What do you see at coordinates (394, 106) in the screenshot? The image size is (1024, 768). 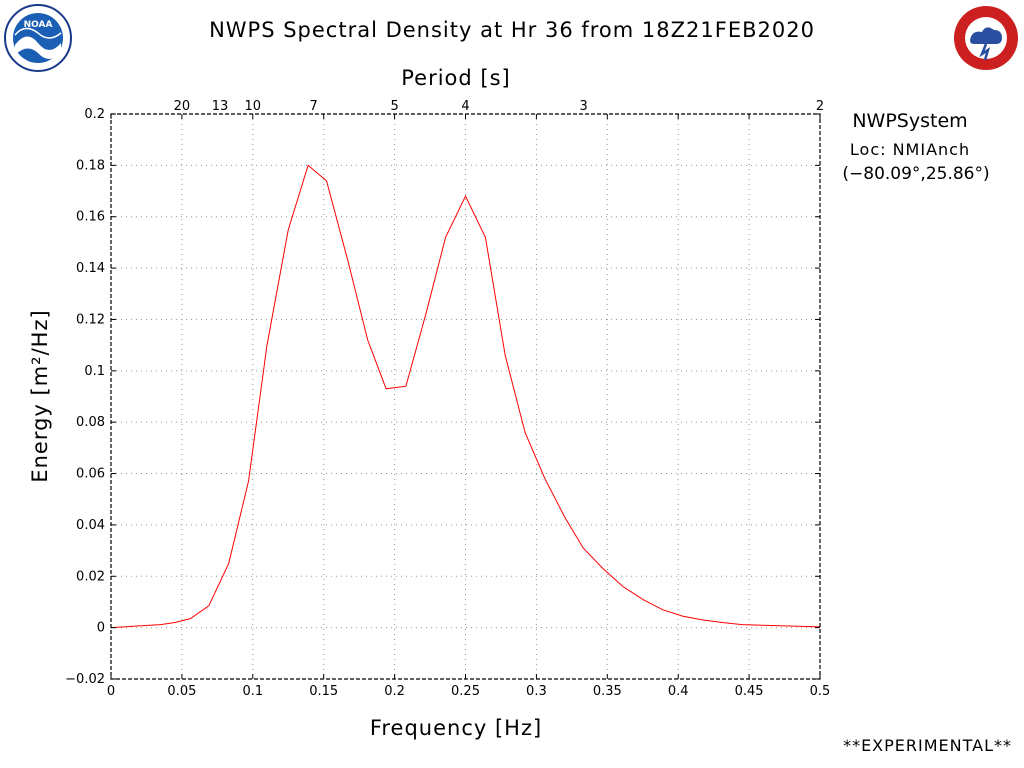 I see `period-tick-label: 5` at bounding box center [394, 106].